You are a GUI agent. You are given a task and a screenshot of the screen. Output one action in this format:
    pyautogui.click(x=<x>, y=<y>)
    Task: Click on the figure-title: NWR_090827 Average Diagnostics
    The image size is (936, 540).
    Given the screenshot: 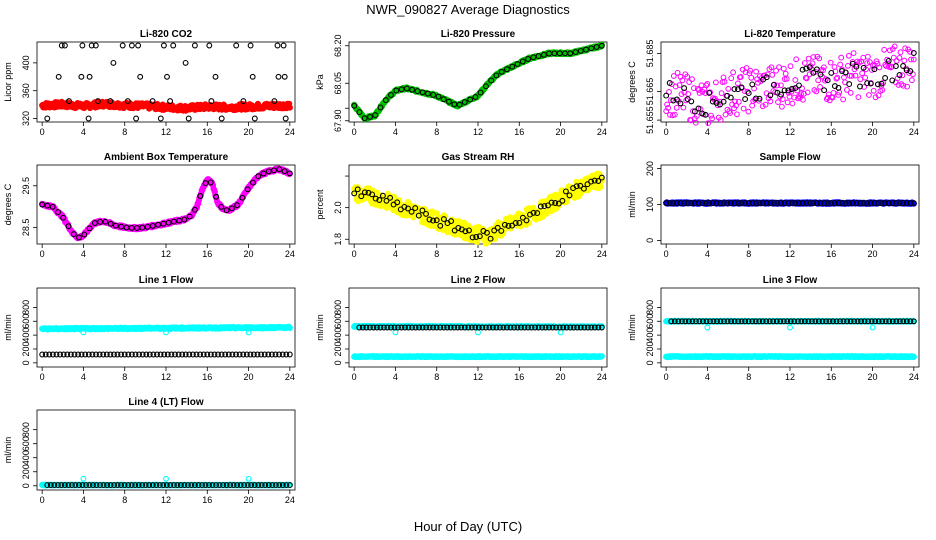 What is the action you would take?
    pyautogui.click(x=468, y=9)
    